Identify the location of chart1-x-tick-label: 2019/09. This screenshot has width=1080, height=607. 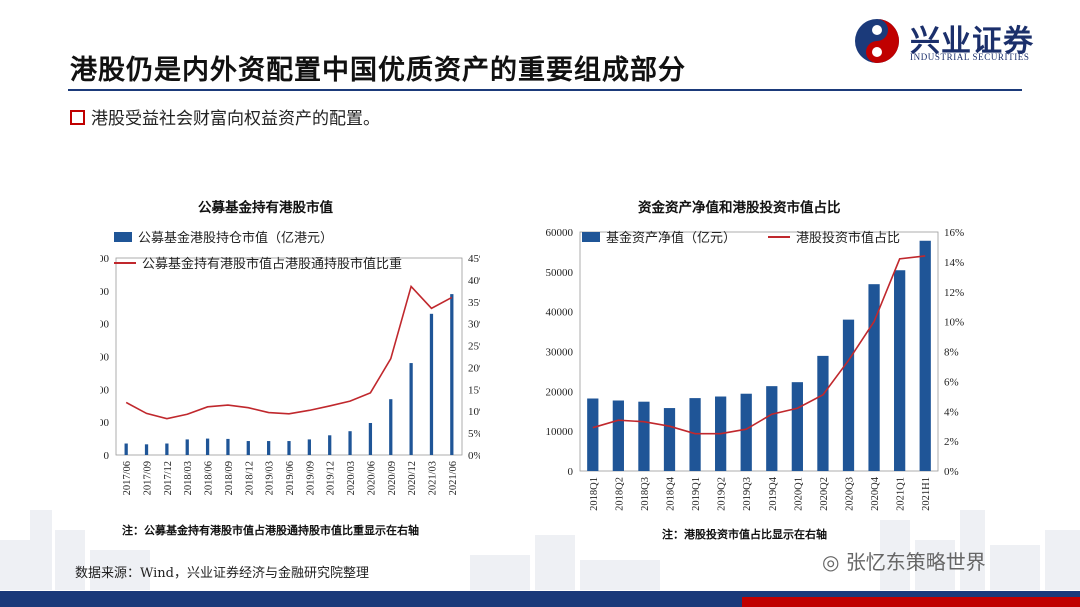
(310, 478).